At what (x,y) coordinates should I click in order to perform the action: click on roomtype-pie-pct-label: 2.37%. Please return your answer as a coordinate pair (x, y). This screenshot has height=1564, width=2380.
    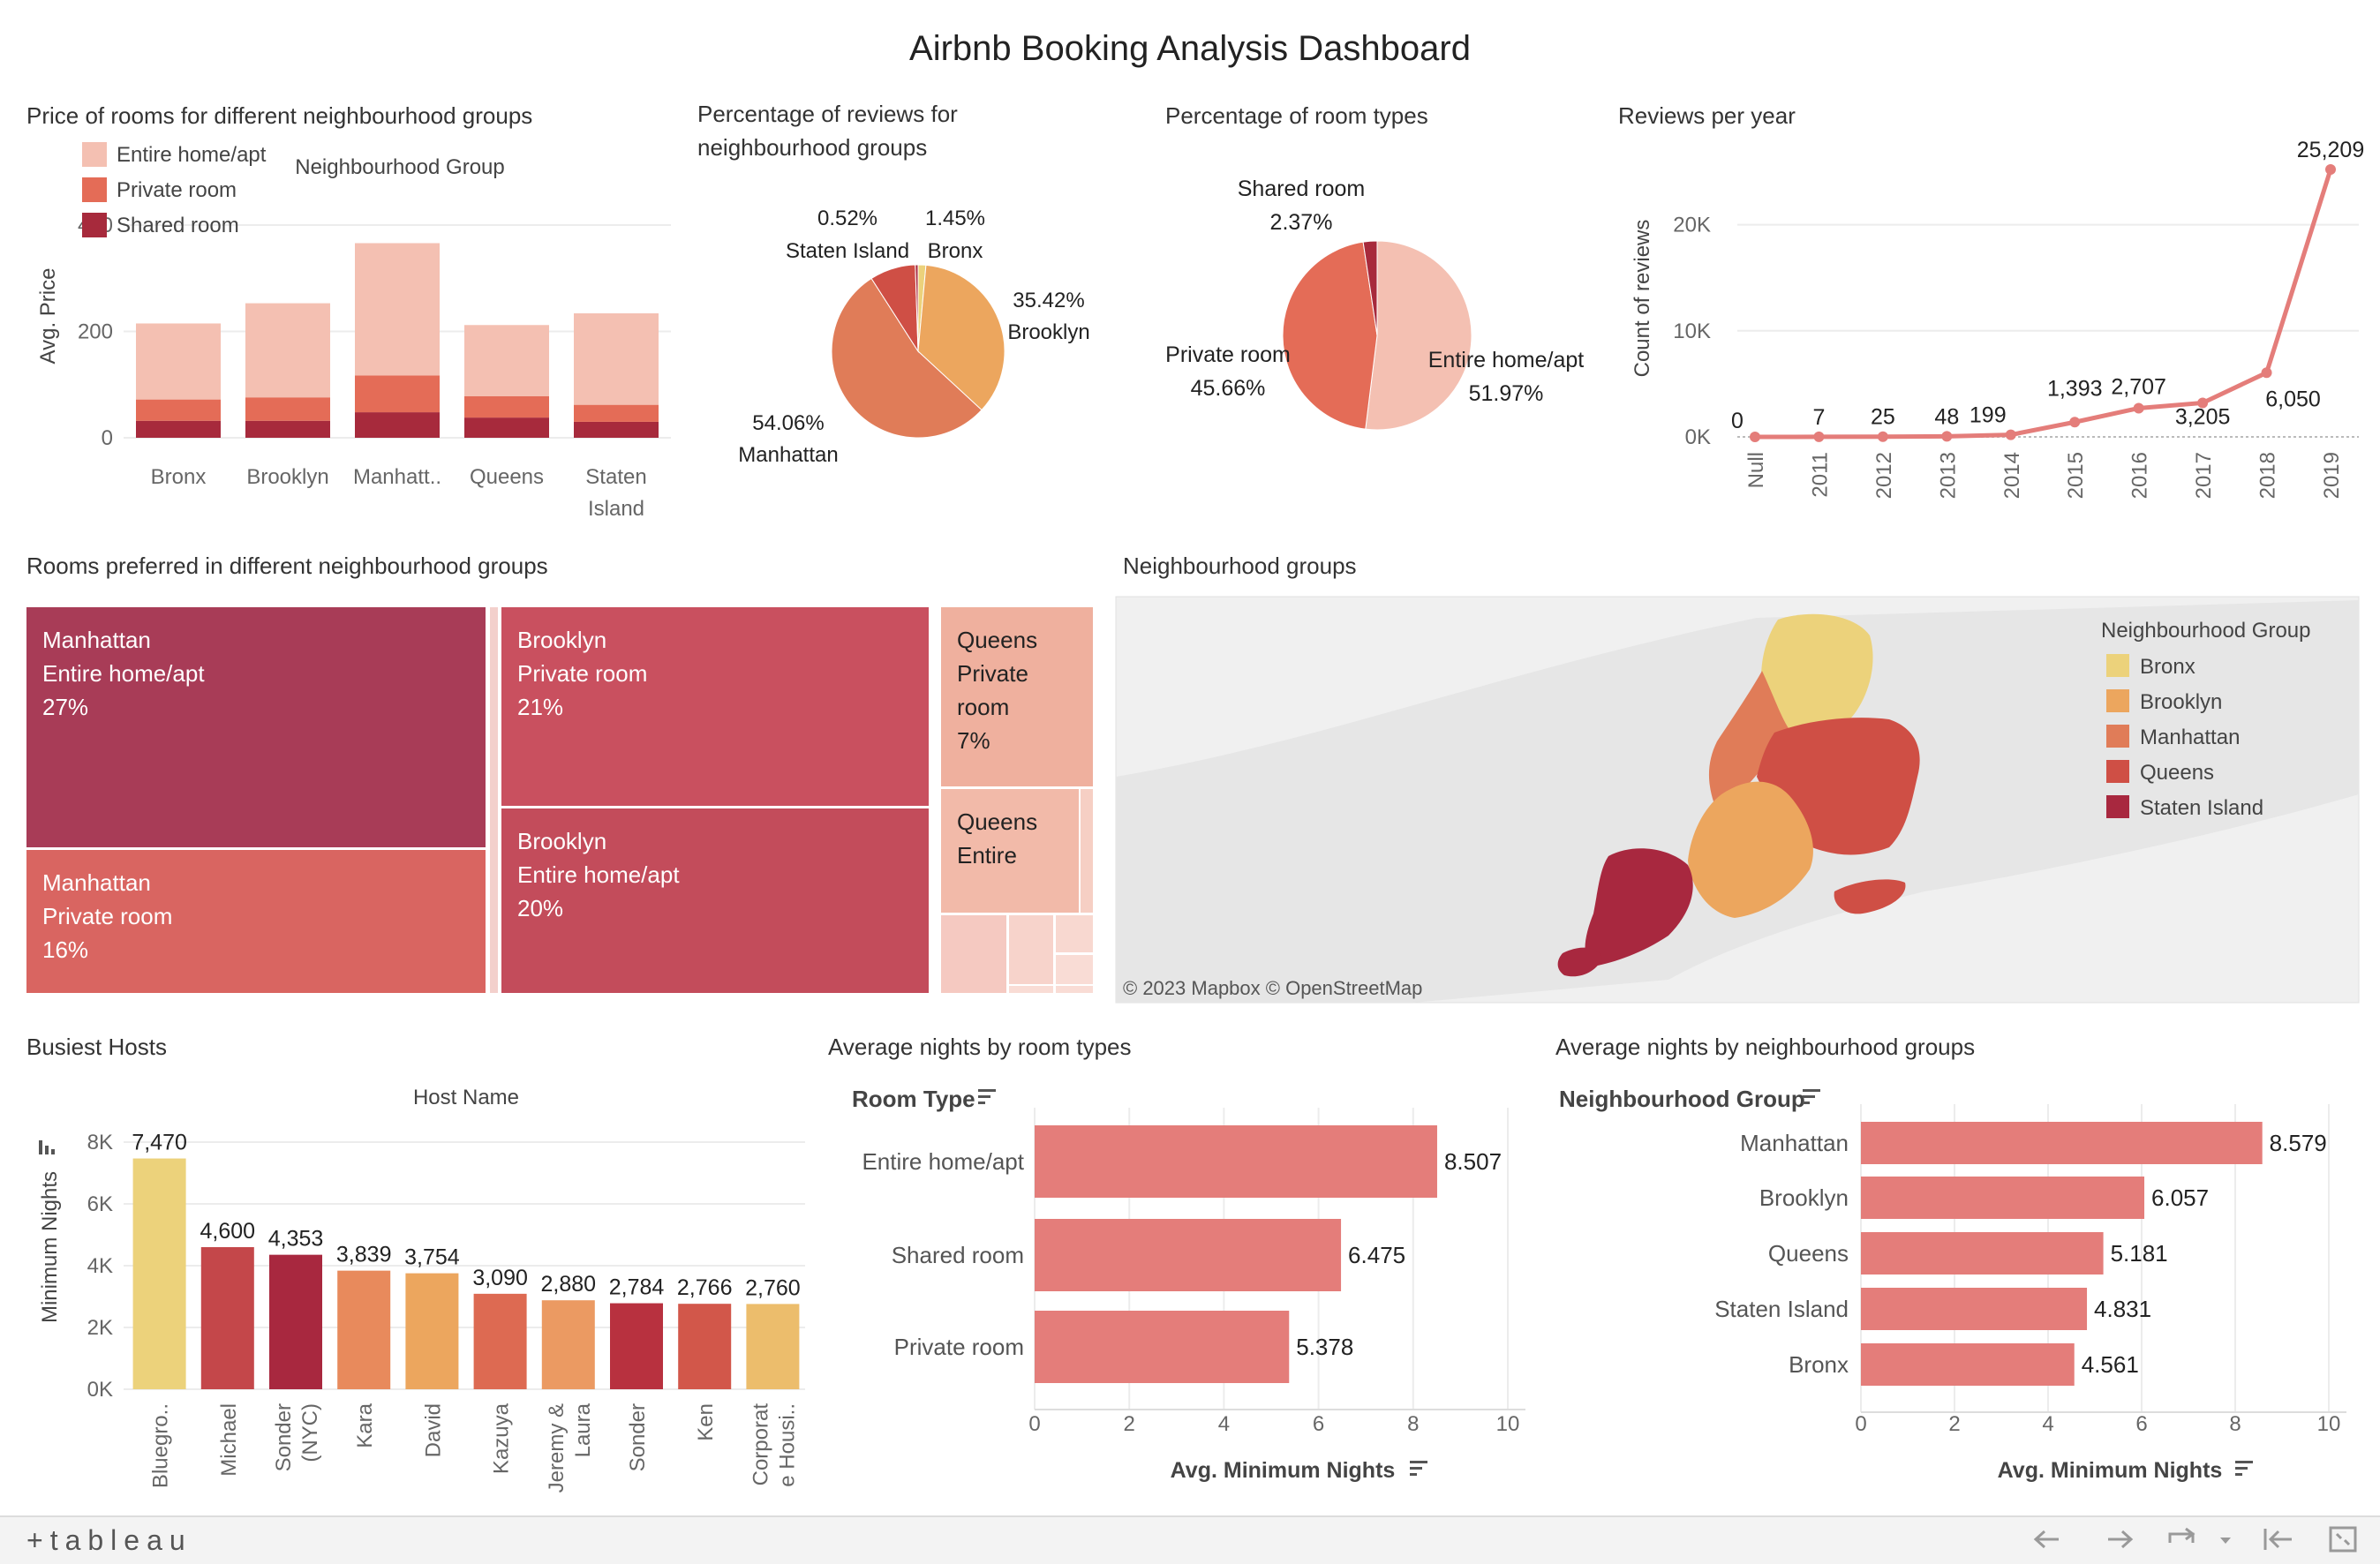
    Looking at the image, I should click on (1301, 223).